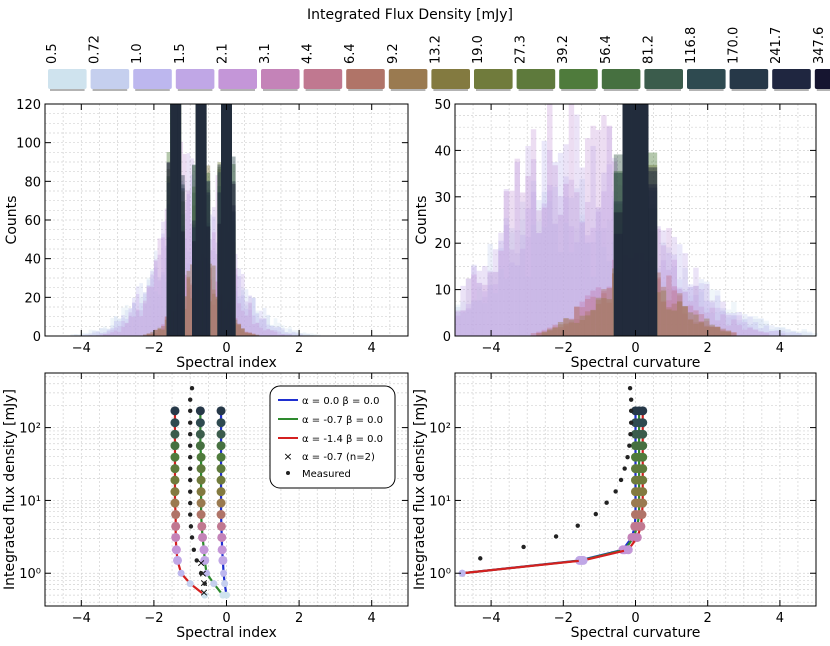  Describe the element at coordinates (299, 618) in the screenshot. I see `x-tick-label: 2` at that location.